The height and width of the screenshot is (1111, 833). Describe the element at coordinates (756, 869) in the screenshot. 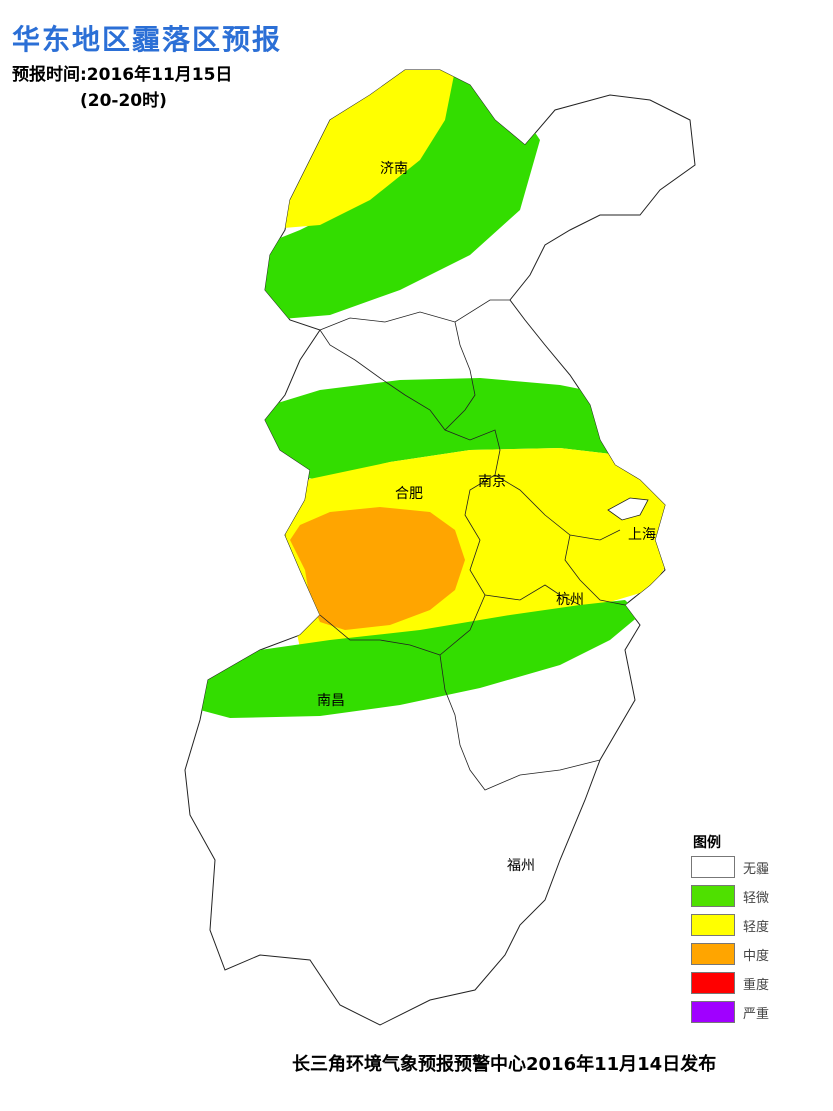

I see `legend-label: 无霾` at that location.